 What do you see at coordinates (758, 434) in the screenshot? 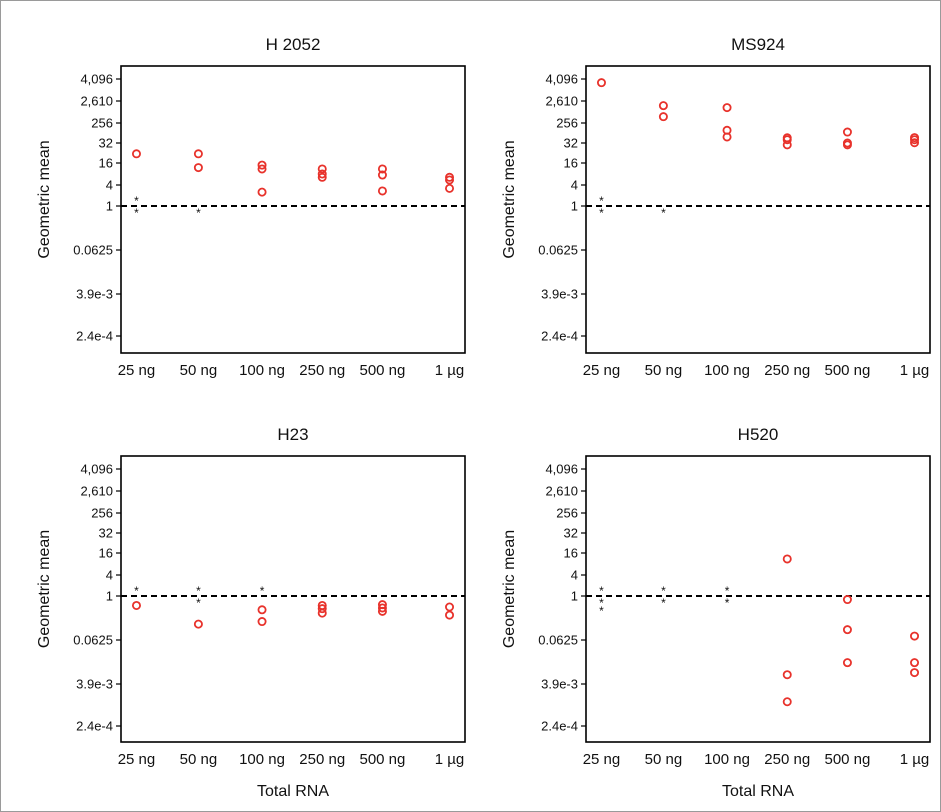
I see `panel-title: H520` at bounding box center [758, 434].